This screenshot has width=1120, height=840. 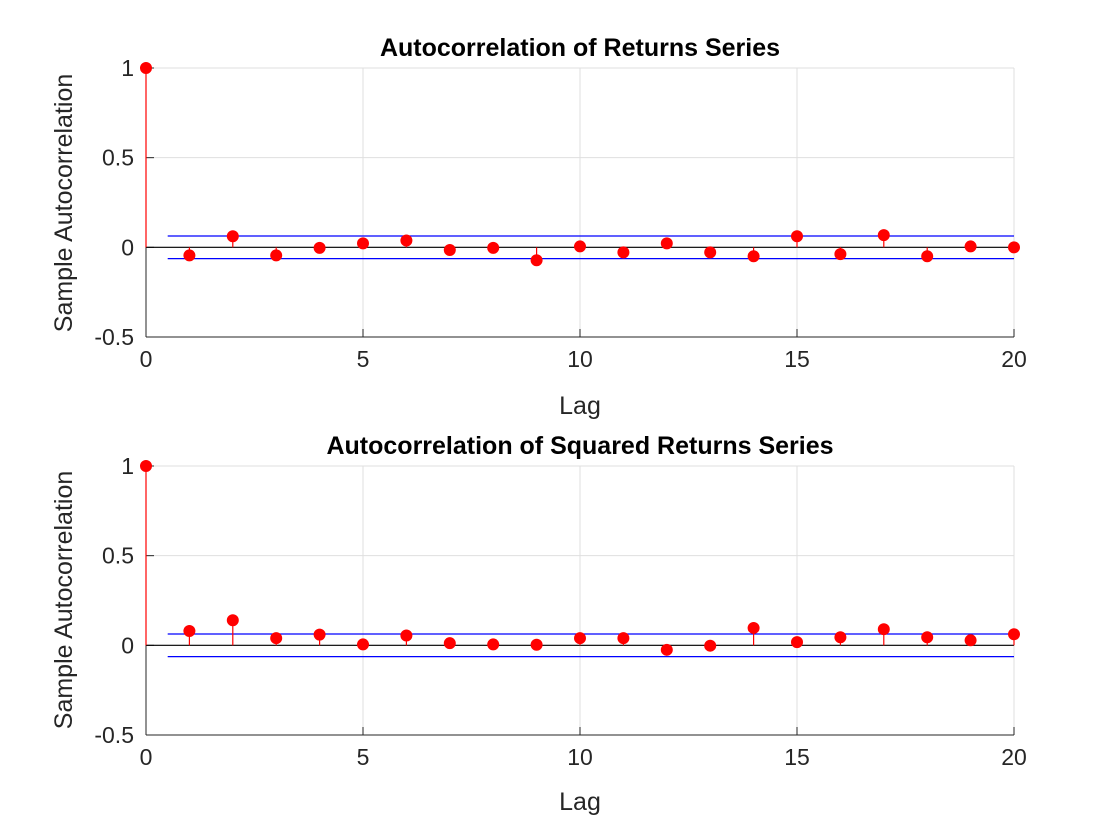 I want to click on chart-title: Autocorrelation of Returns Series, so click(x=580, y=48).